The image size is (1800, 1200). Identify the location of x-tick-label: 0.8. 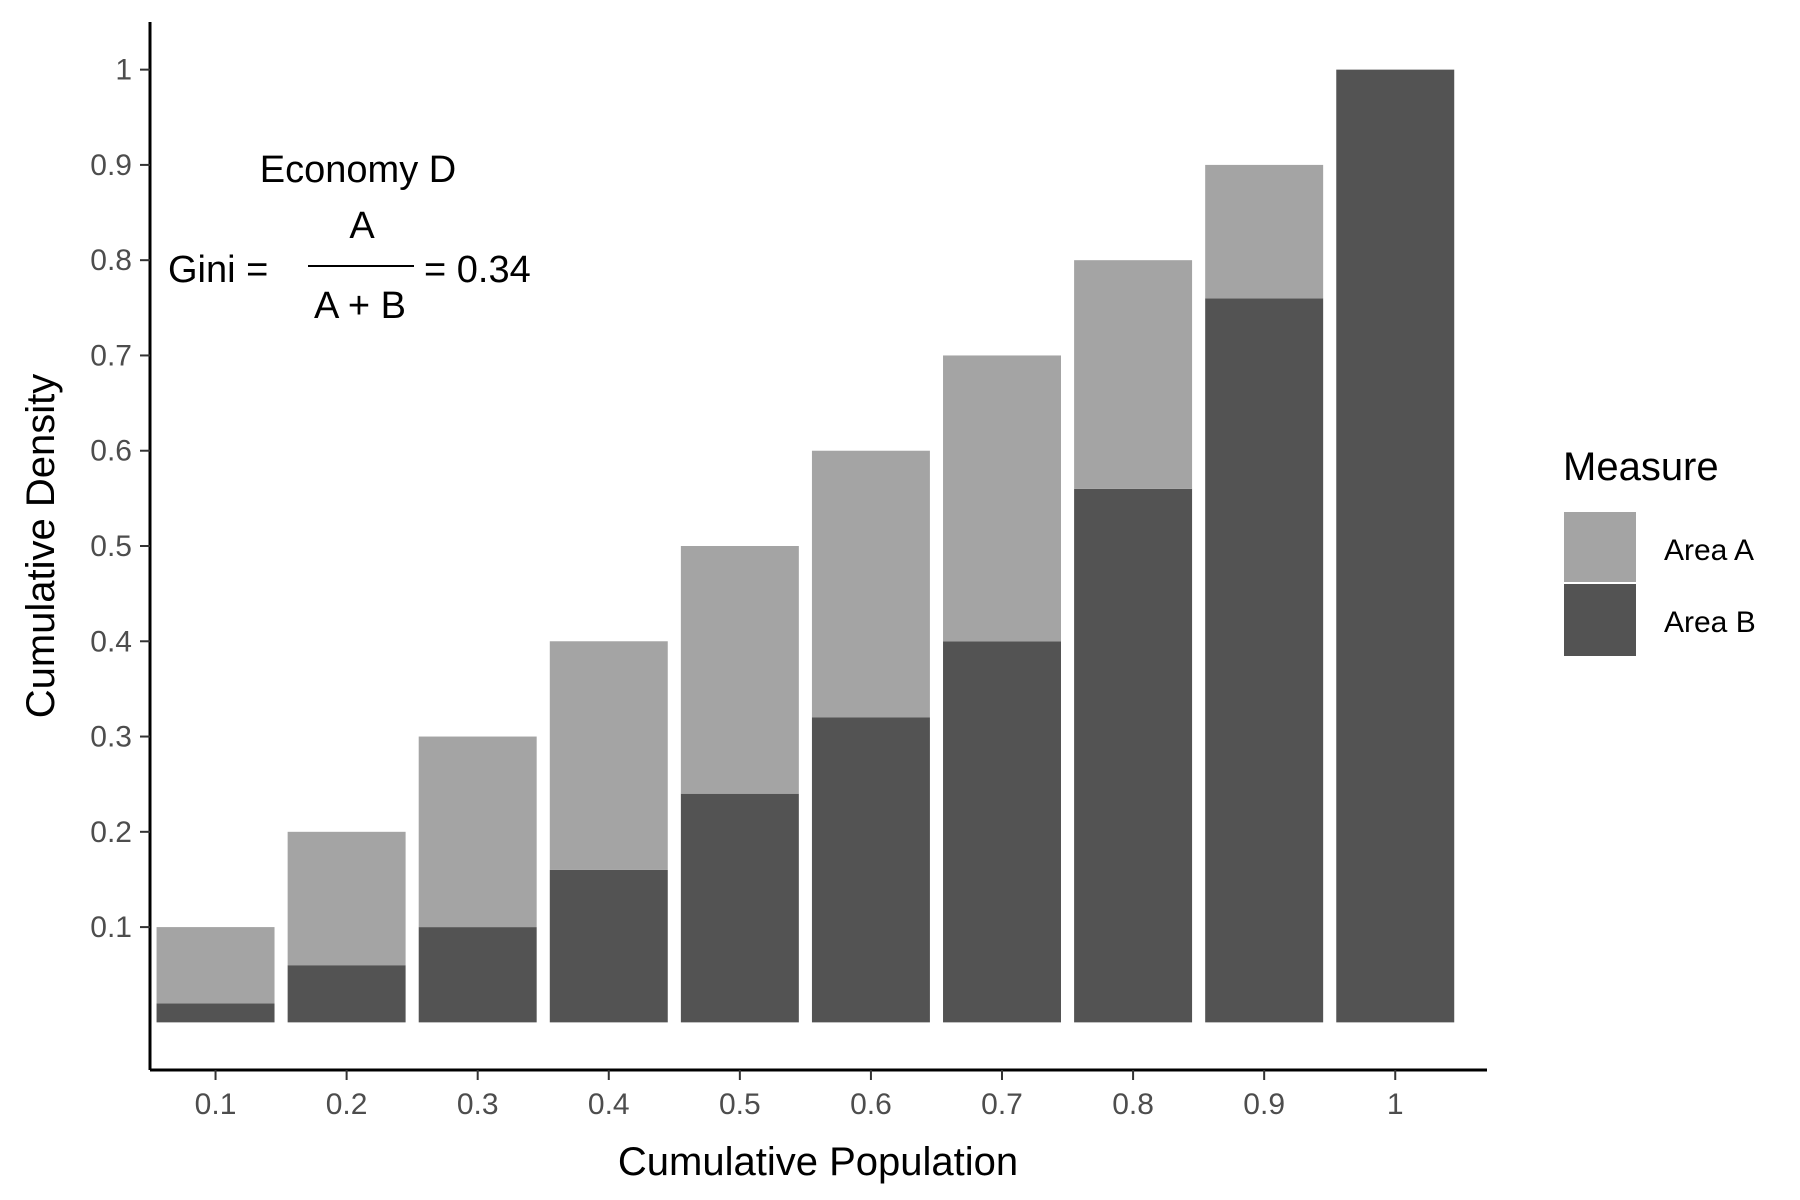
(1133, 1104).